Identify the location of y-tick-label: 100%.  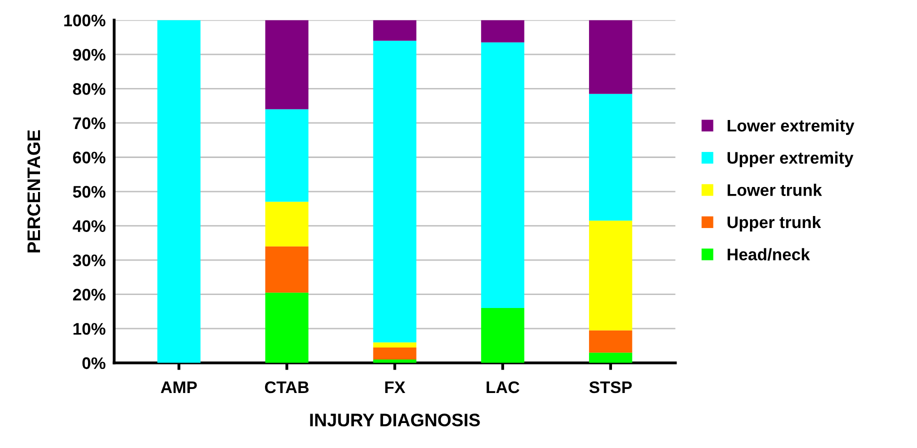
(85, 20).